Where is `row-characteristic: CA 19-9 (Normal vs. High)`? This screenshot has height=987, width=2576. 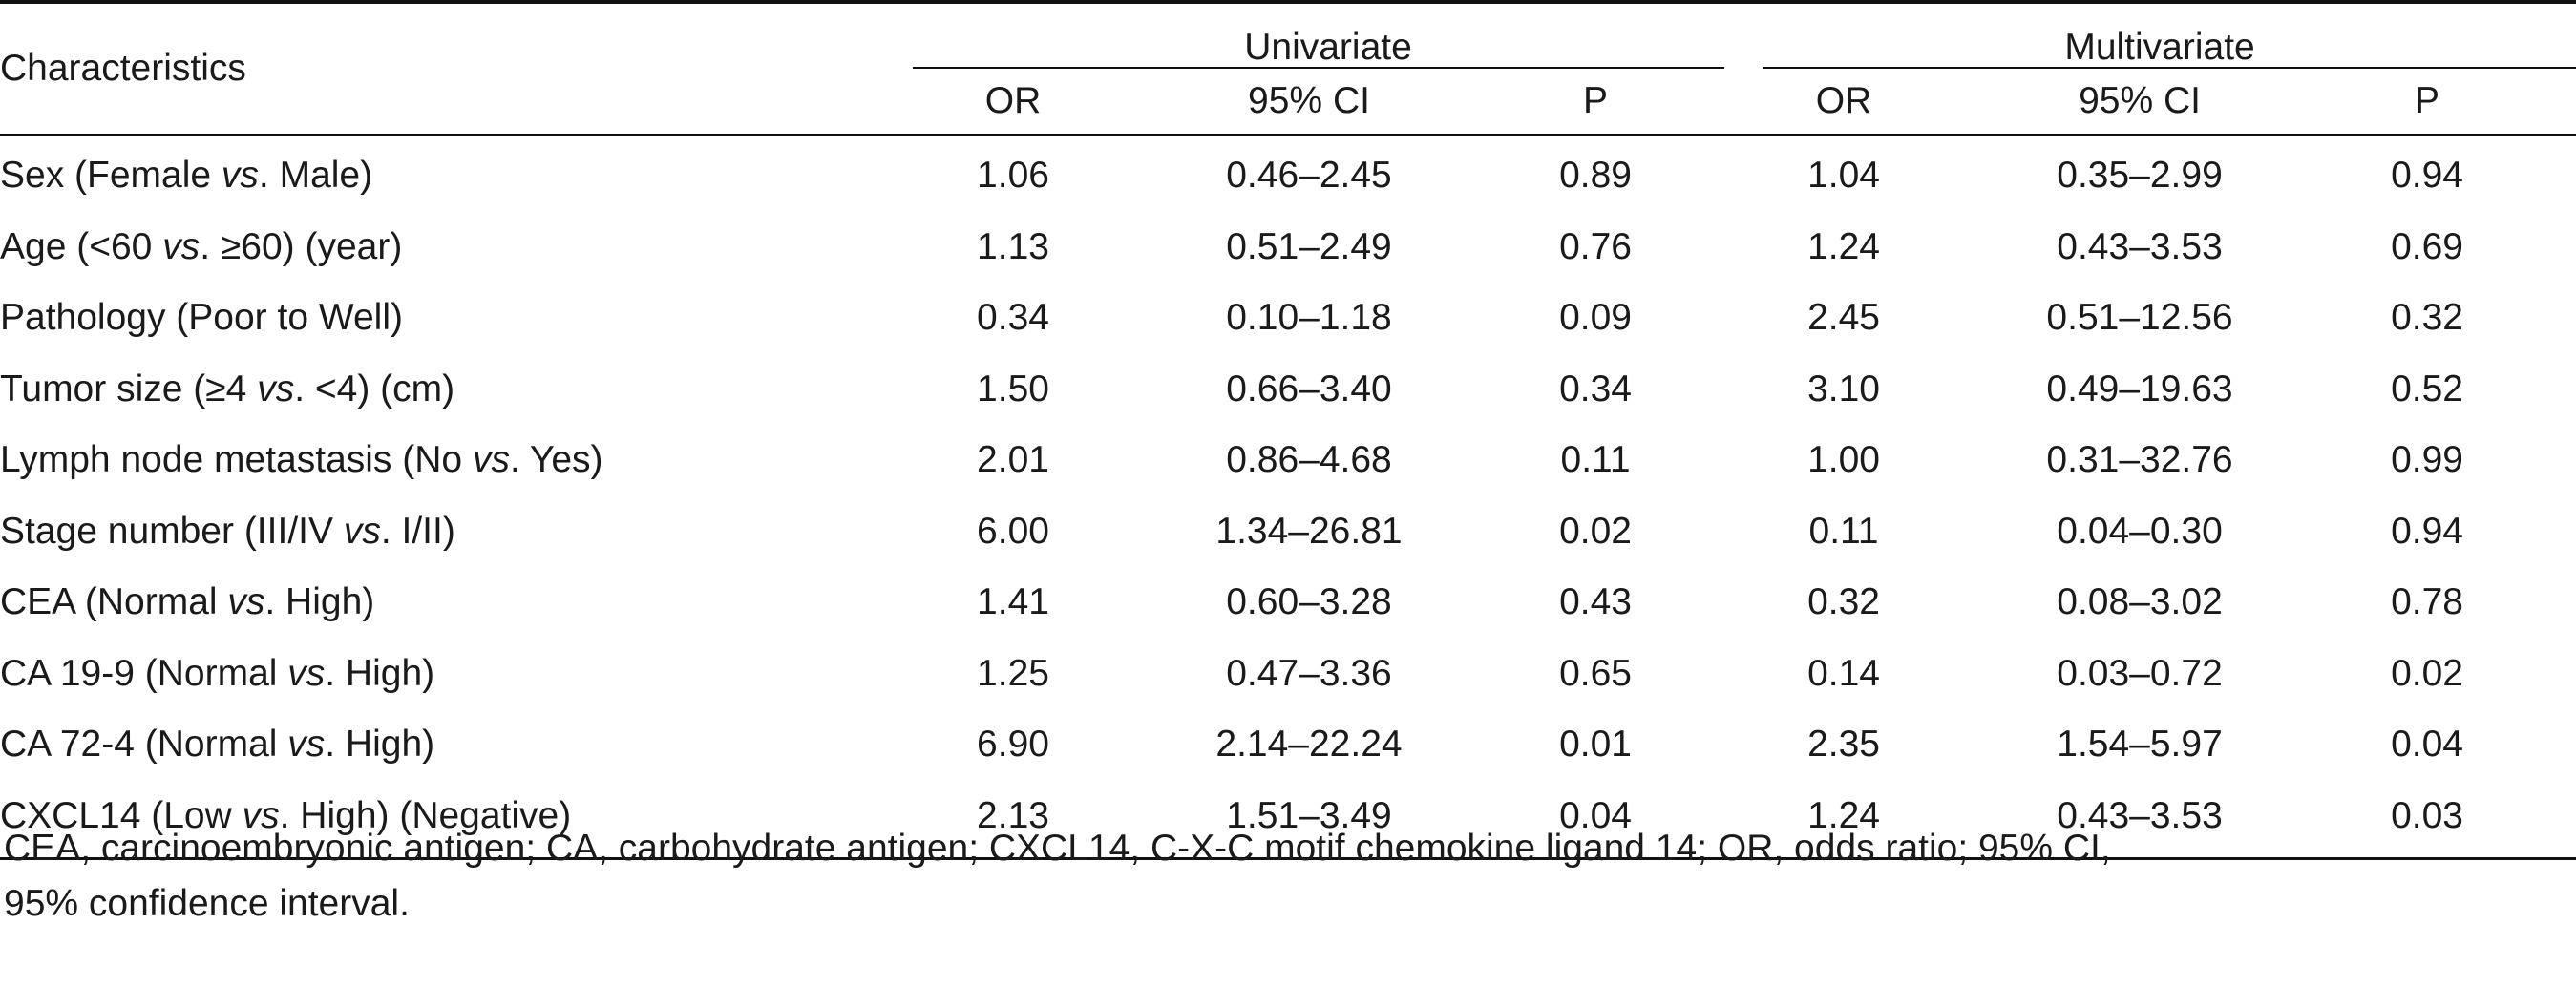
row-characteristic: CA 19-9 (Normal vs. High) is located at coordinates (456, 675).